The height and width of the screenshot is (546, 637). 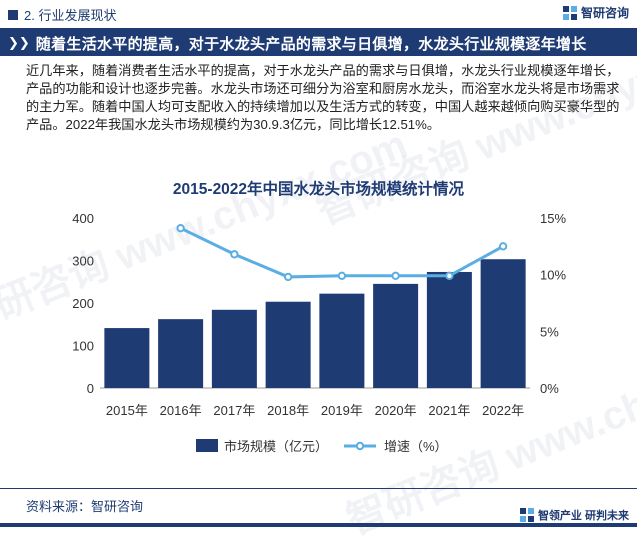 What do you see at coordinates (449, 410) in the screenshot?
I see `x-tick-label: 2021年` at bounding box center [449, 410].